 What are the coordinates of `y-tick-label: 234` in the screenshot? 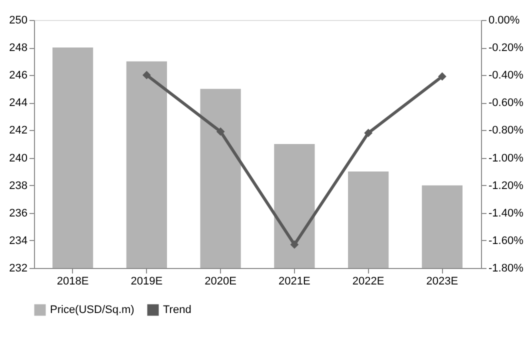 It's located at (18, 240).